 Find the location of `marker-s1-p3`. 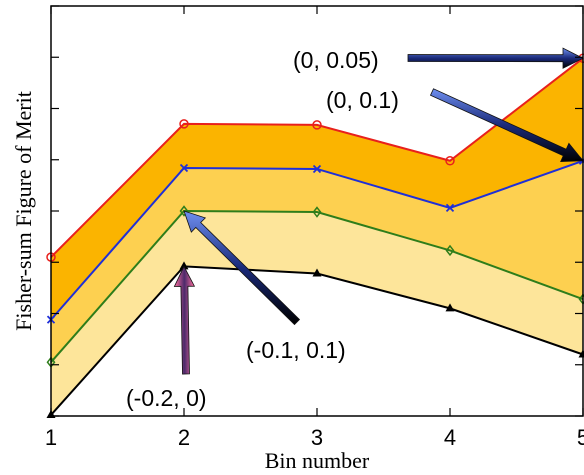

marker-s1-p3 is located at coordinates (450, 208).